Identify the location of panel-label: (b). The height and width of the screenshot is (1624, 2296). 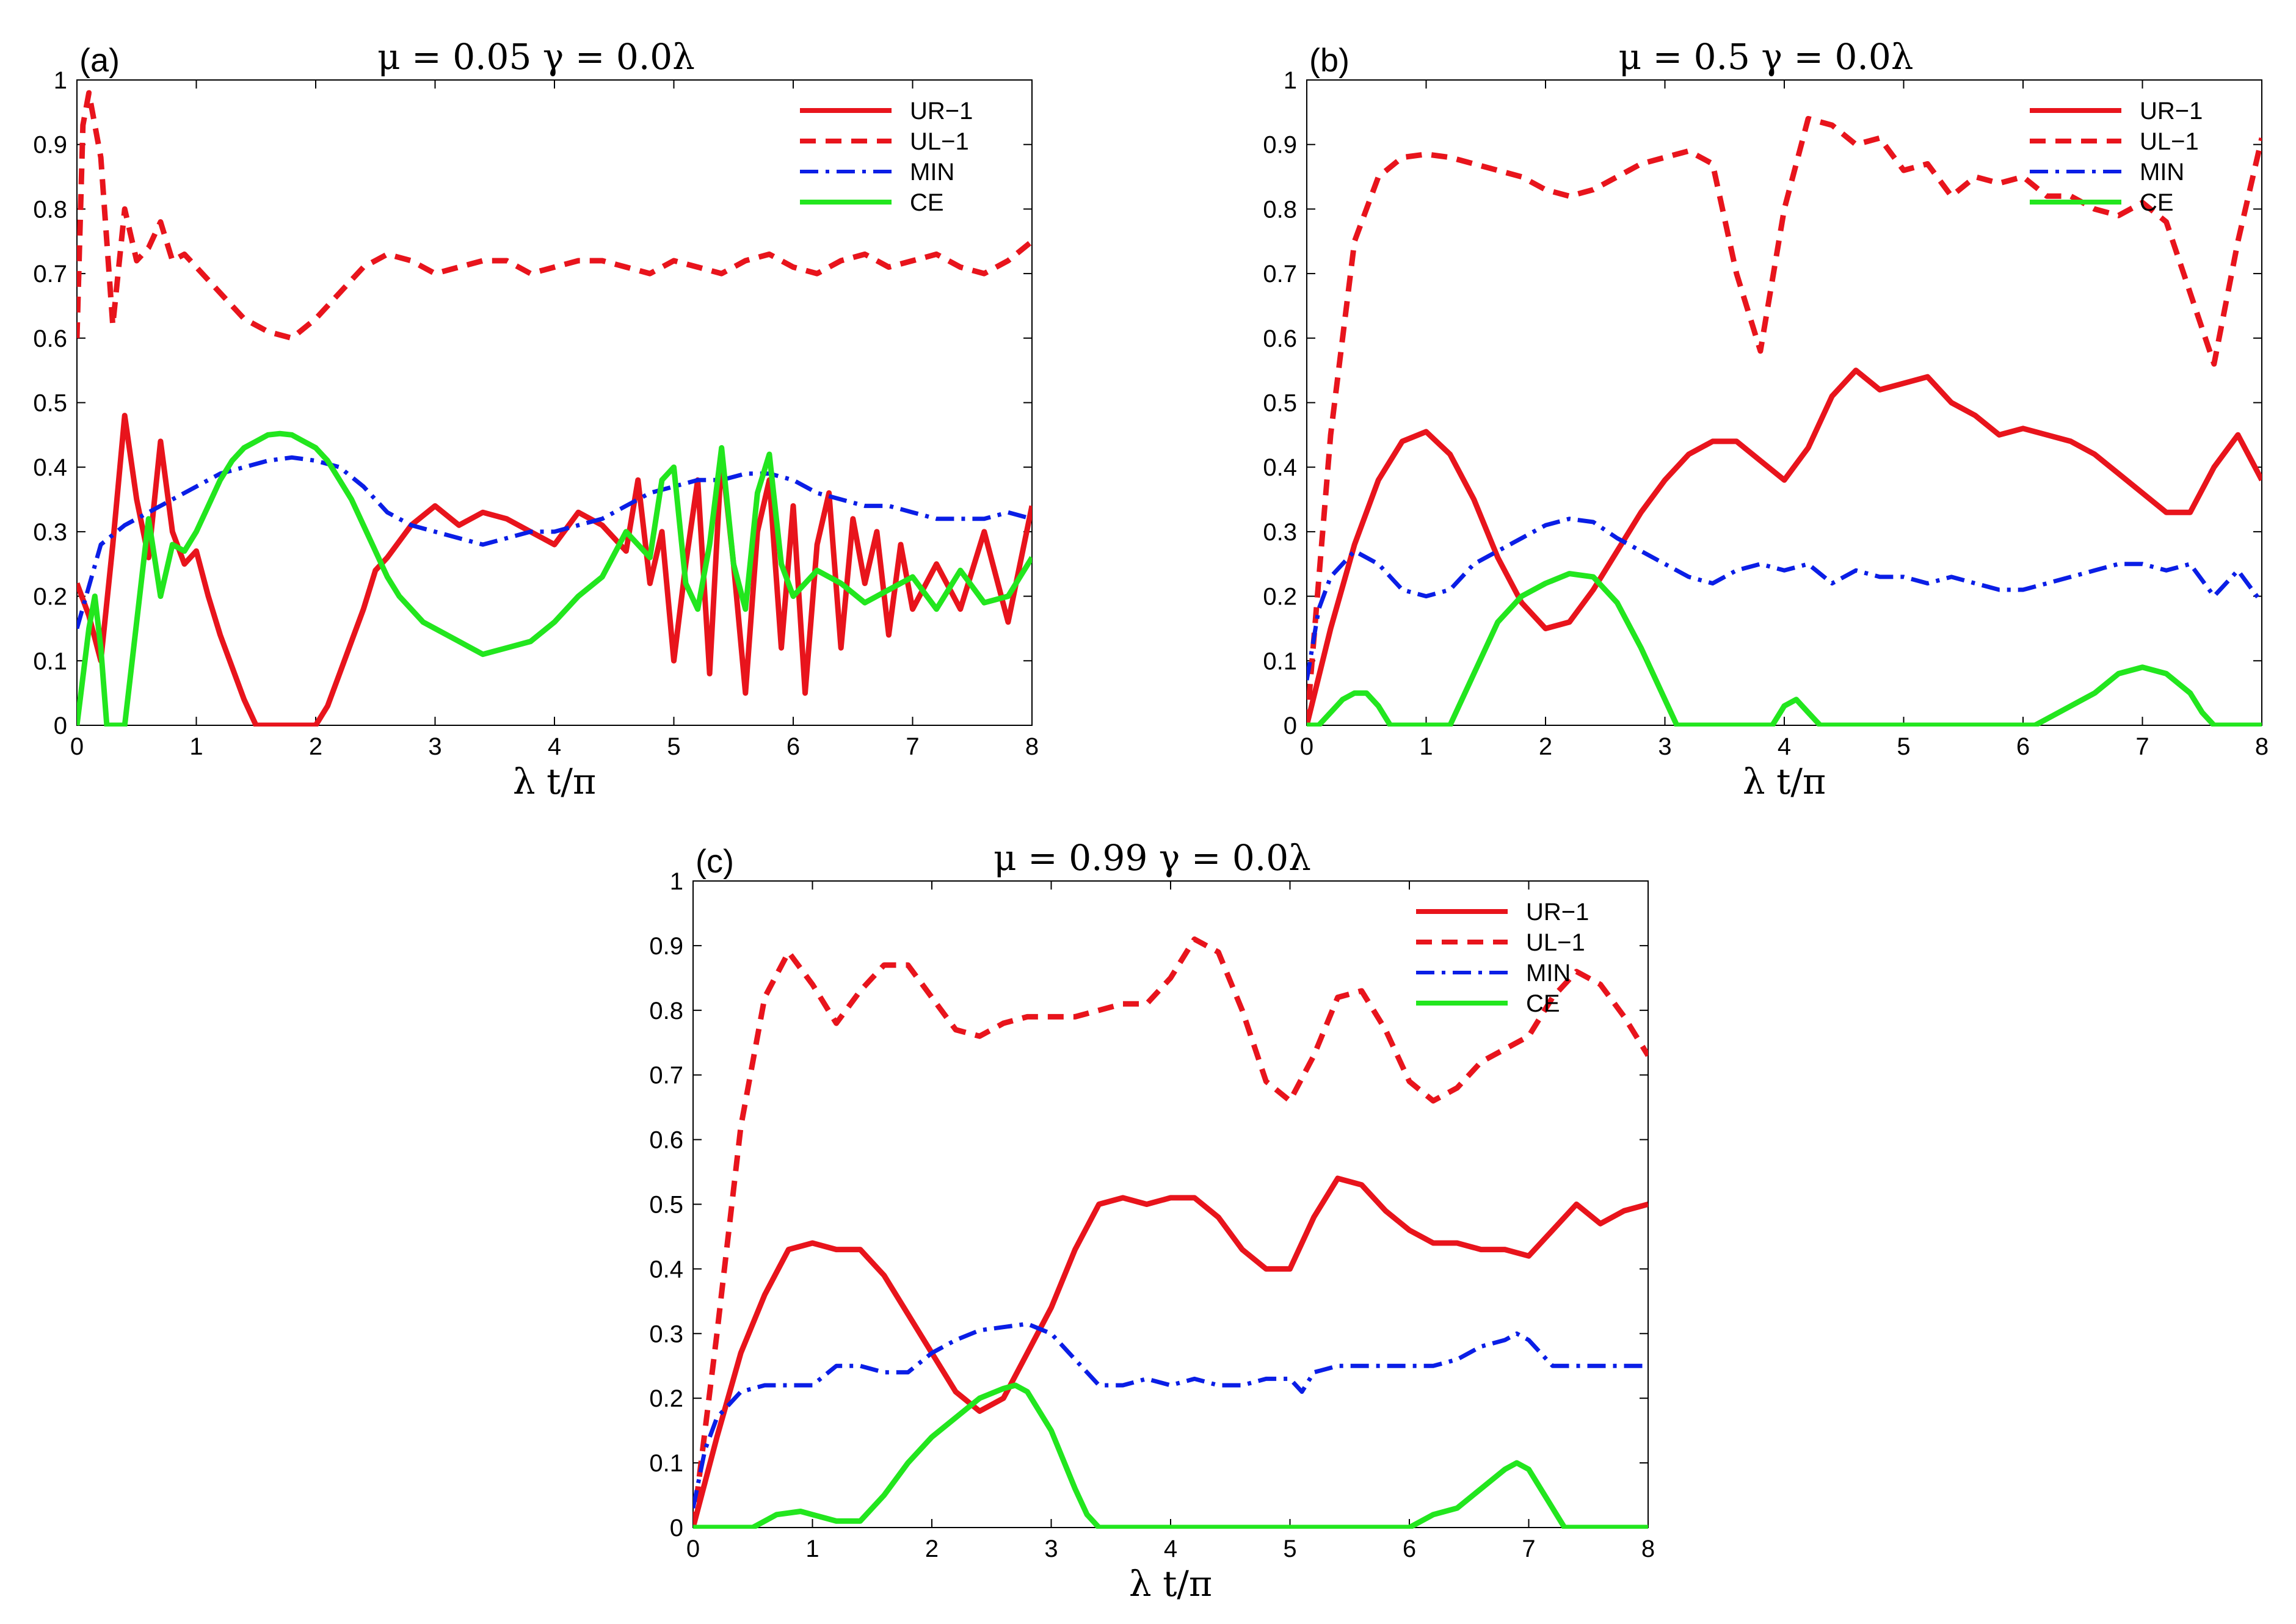
(1330, 61).